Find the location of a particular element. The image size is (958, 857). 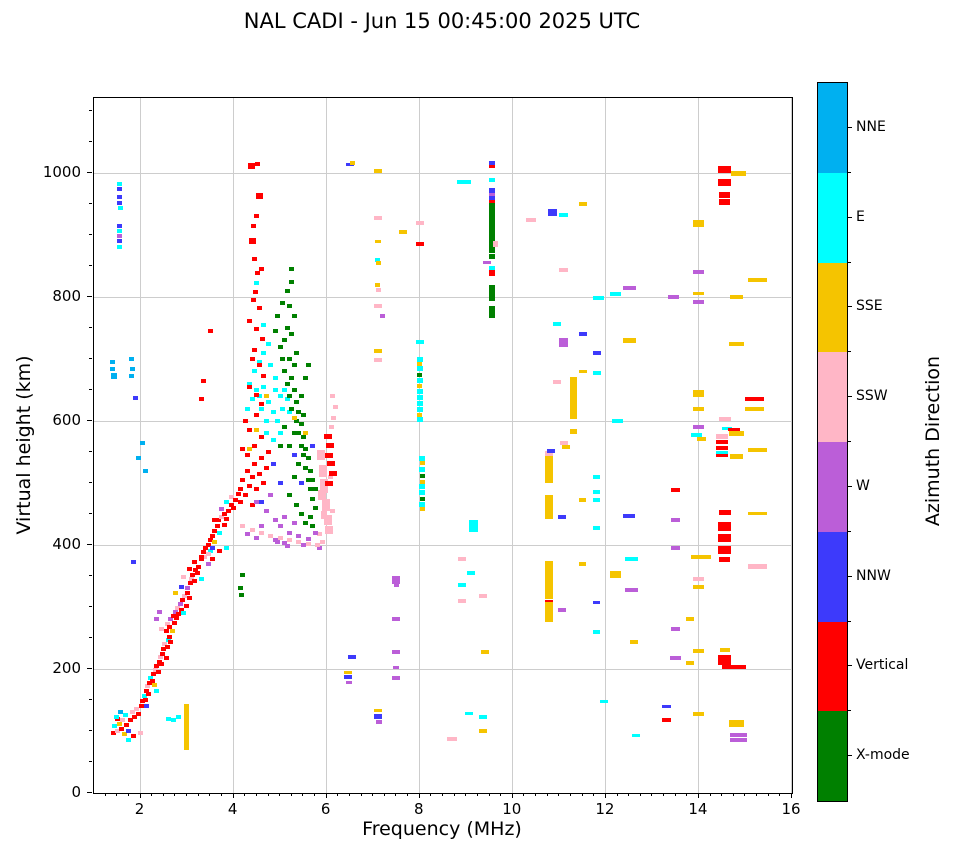

x-gridline is located at coordinates (512, 445).